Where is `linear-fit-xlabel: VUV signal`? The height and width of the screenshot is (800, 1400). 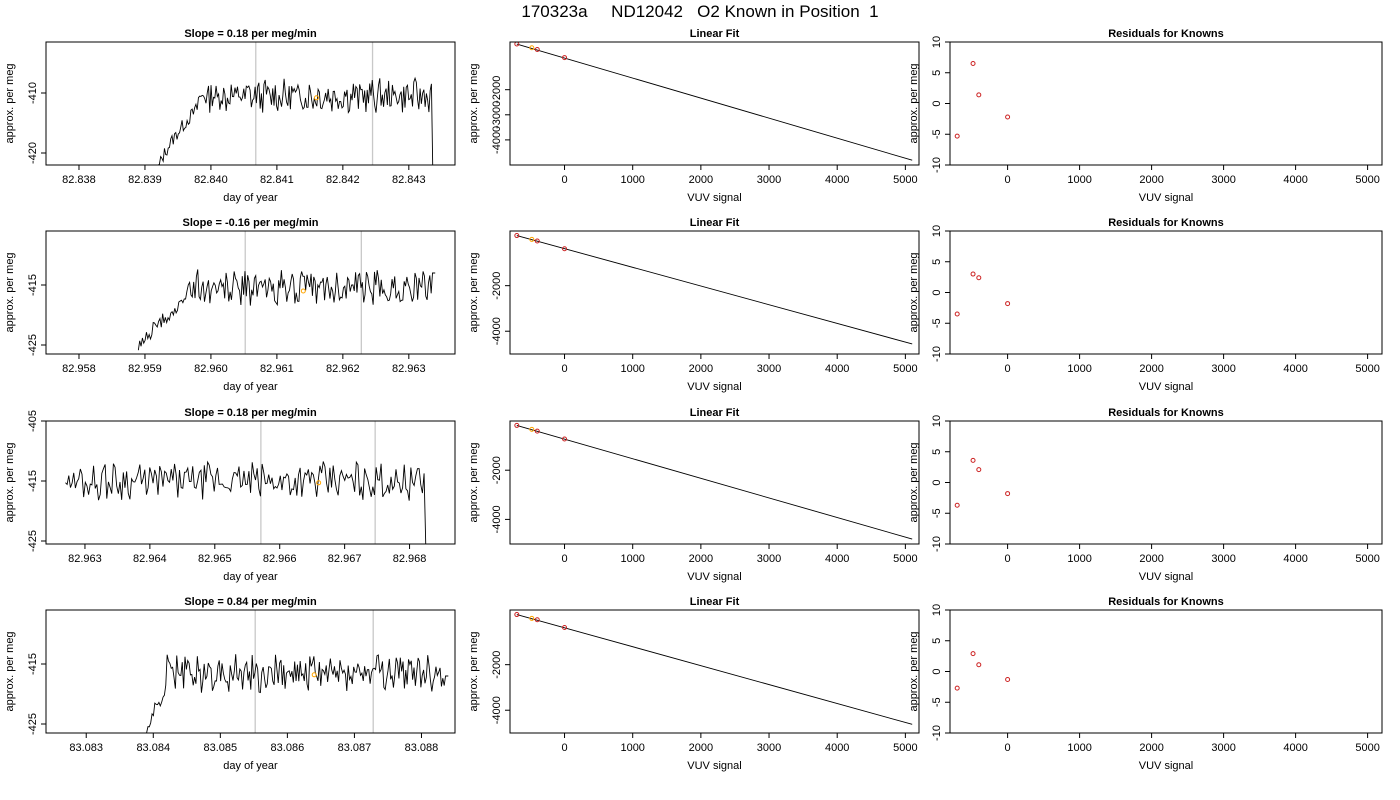
linear-fit-xlabel: VUV signal is located at coordinates (714, 387).